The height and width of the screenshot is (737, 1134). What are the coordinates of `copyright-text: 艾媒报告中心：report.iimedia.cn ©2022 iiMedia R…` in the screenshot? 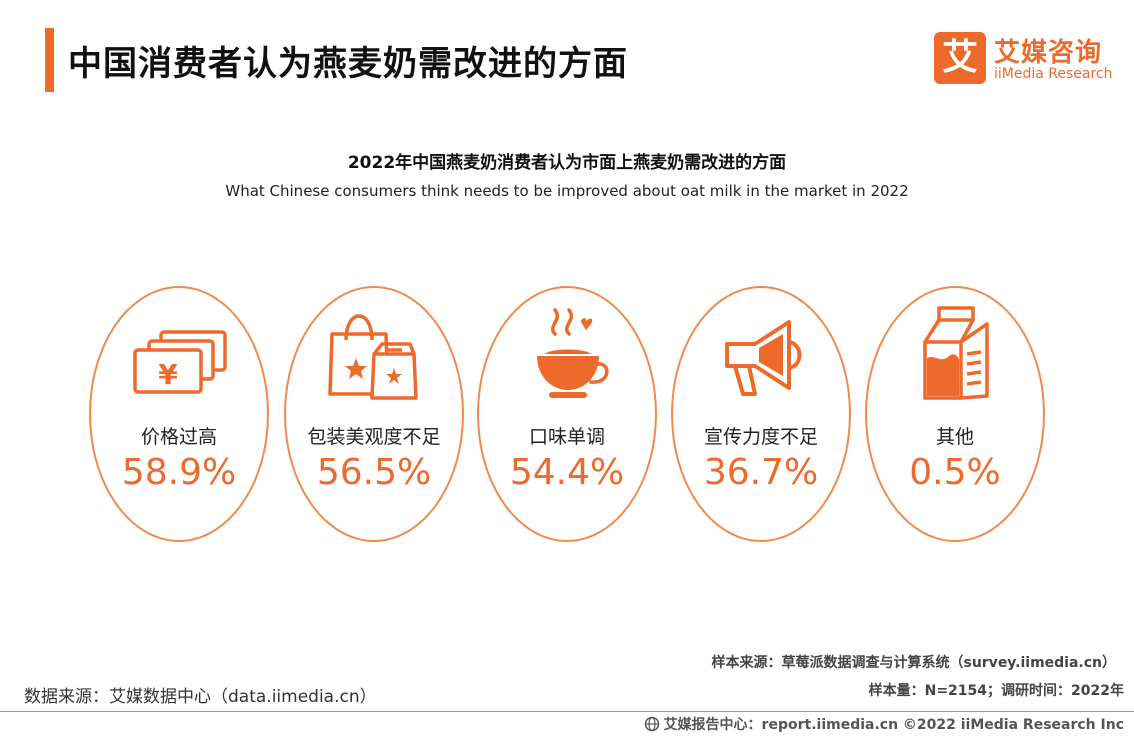 It's located at (893, 725).